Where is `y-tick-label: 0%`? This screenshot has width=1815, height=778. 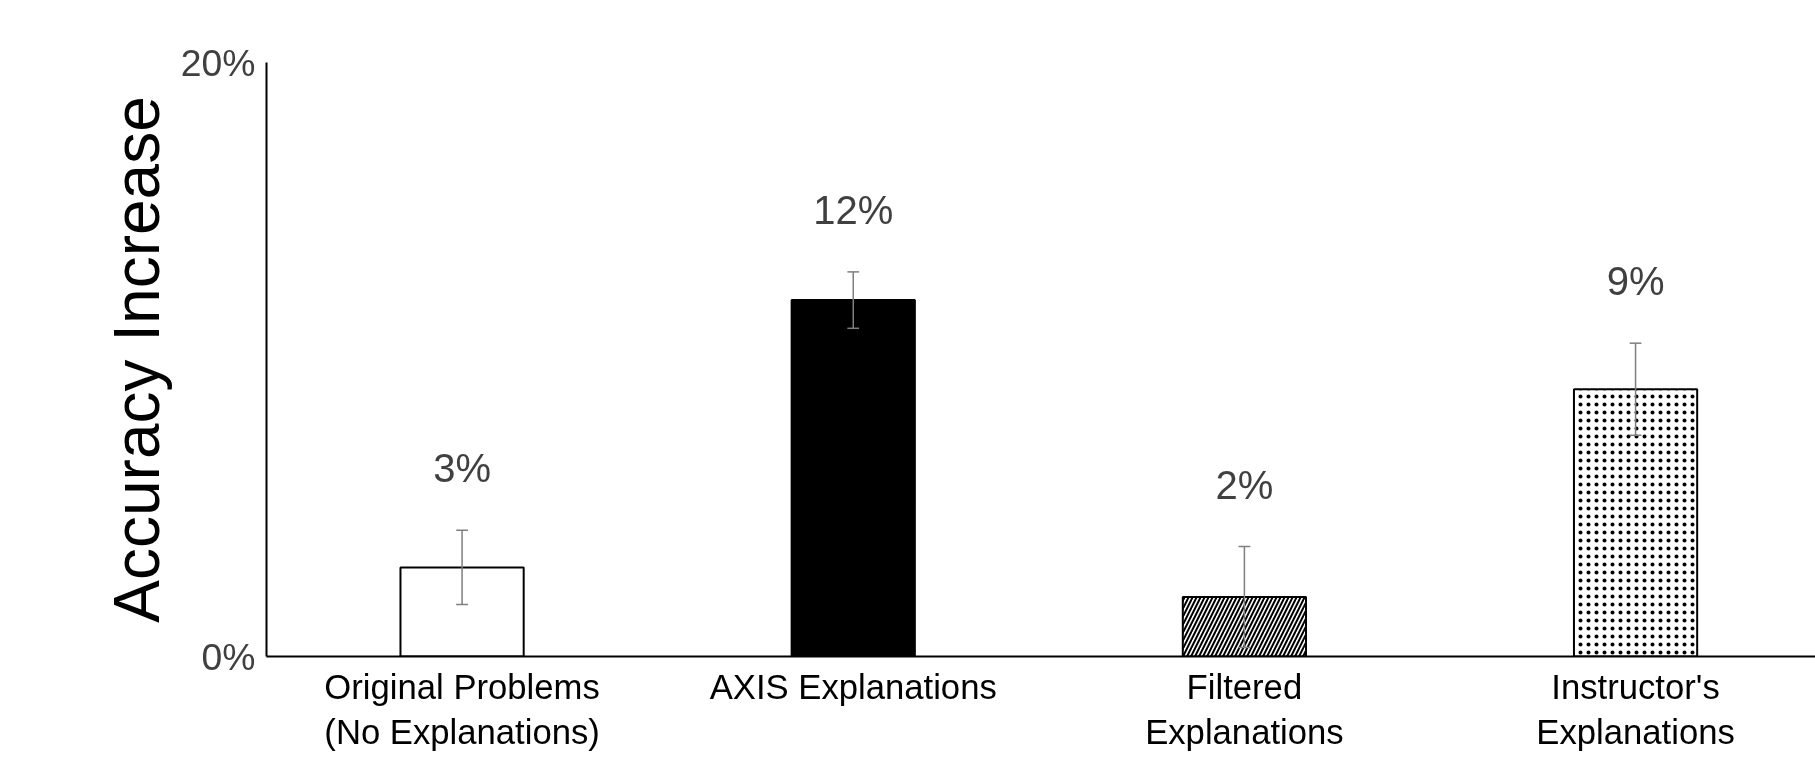
y-tick-label: 0% is located at coordinates (228, 656).